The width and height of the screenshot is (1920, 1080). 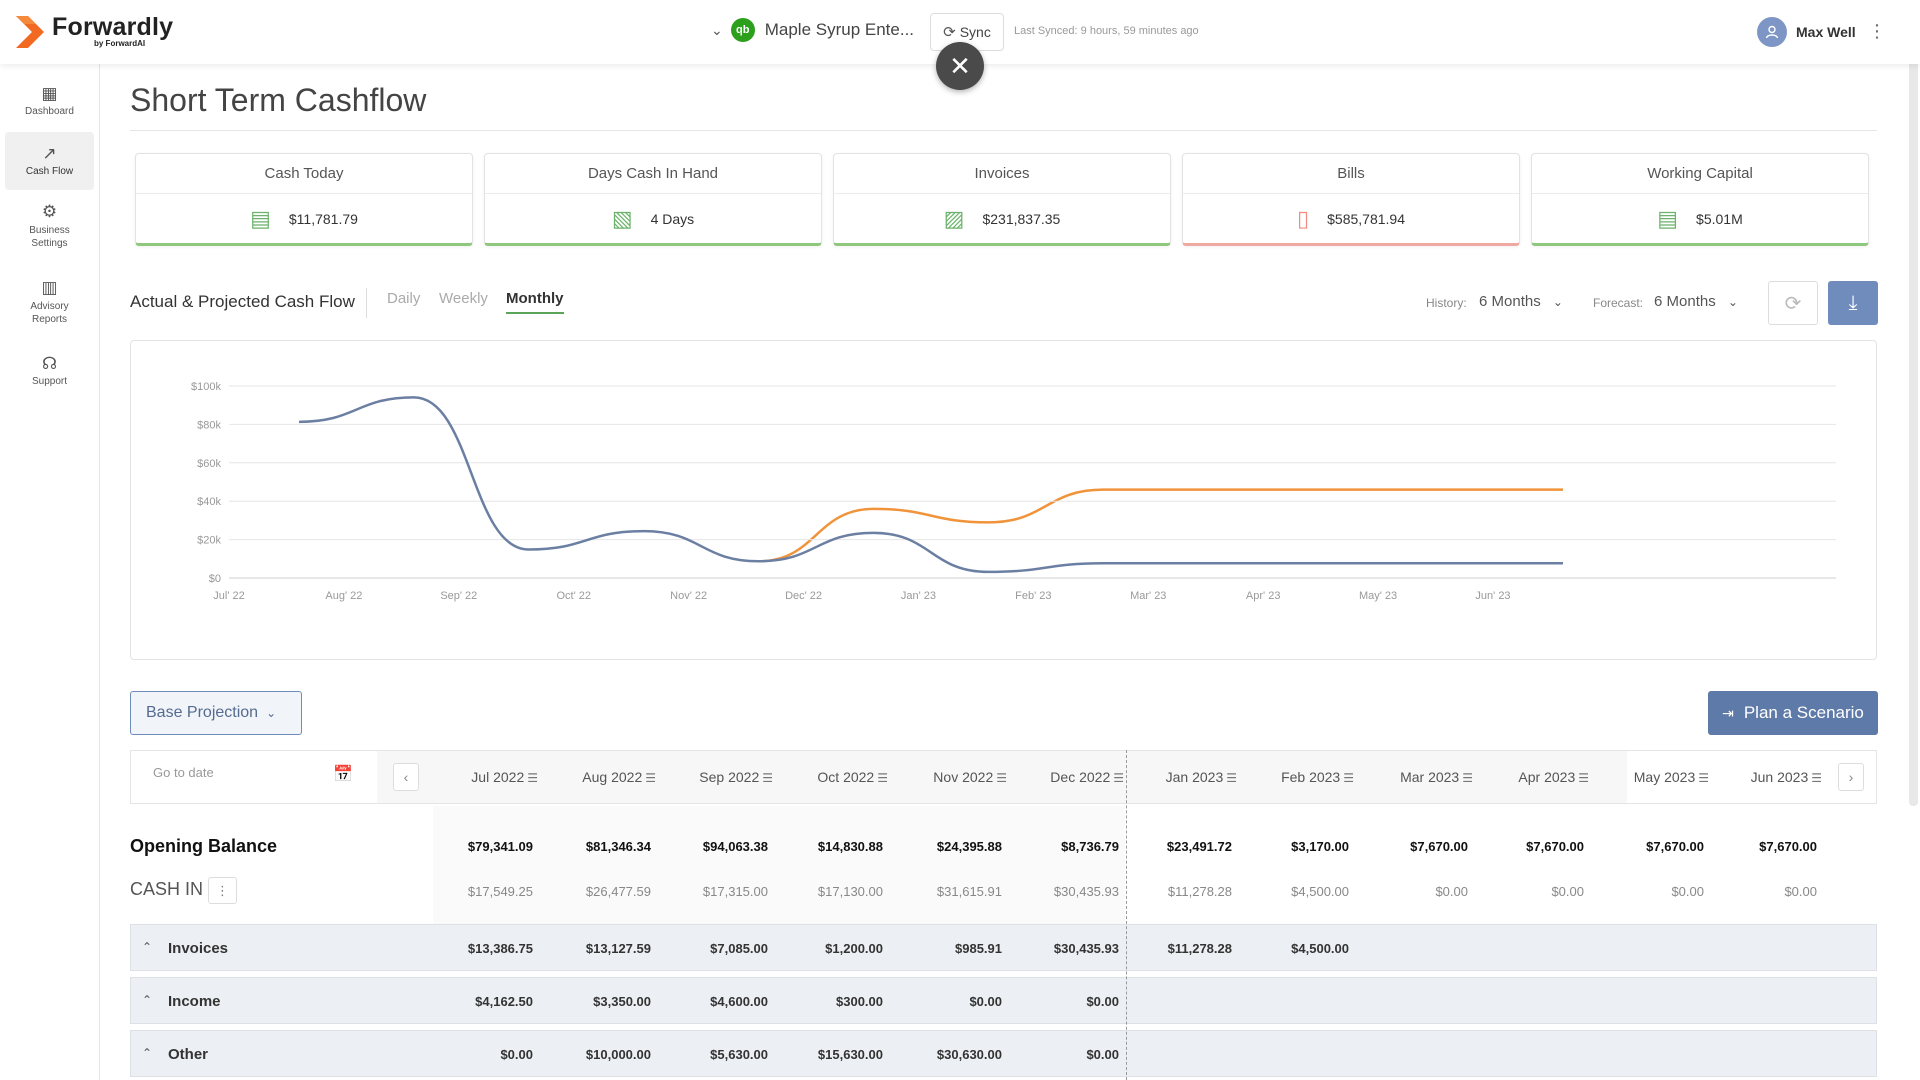 What do you see at coordinates (93, 32) in the screenshot?
I see `brand-logo: Forwardly by ForwardAI` at bounding box center [93, 32].